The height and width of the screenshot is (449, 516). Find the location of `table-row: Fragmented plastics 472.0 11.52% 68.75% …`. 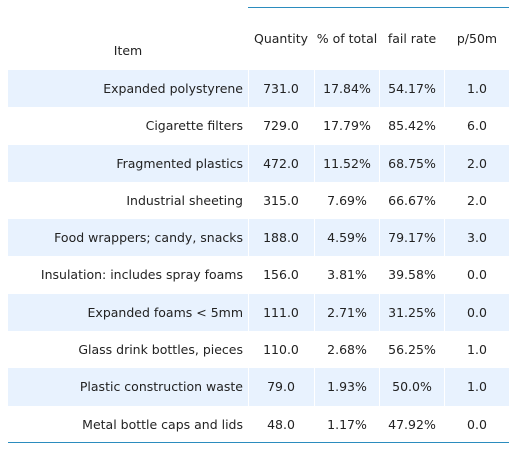

table-row: Fragmented plastics 472.0 11.52% 68.75% … is located at coordinates (258, 163).